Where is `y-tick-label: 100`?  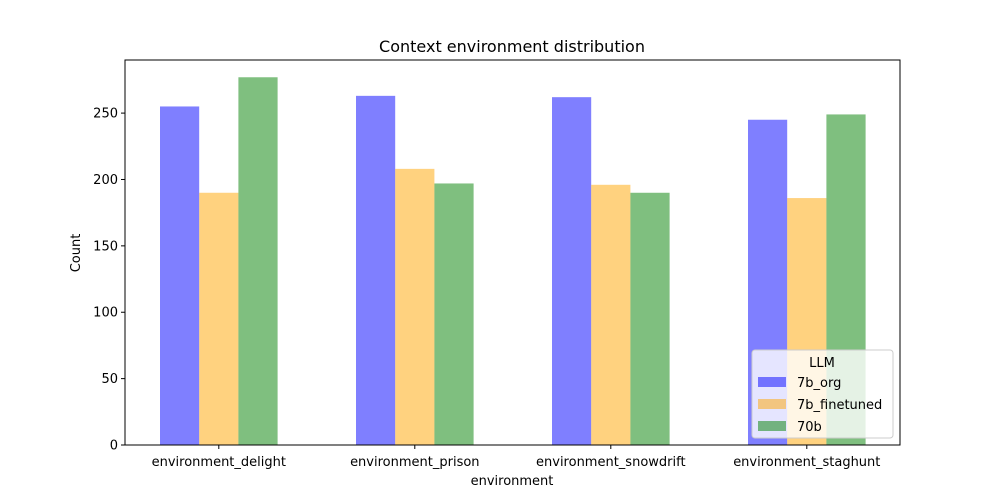 y-tick-label: 100 is located at coordinates (105, 313).